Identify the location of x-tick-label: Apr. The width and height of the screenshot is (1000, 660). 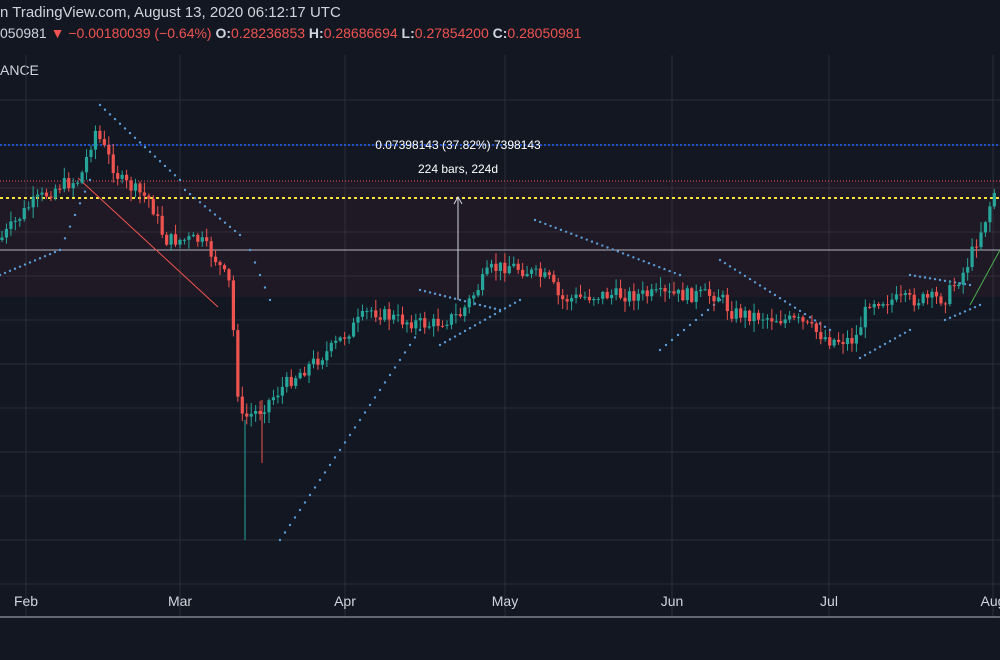
(345, 601).